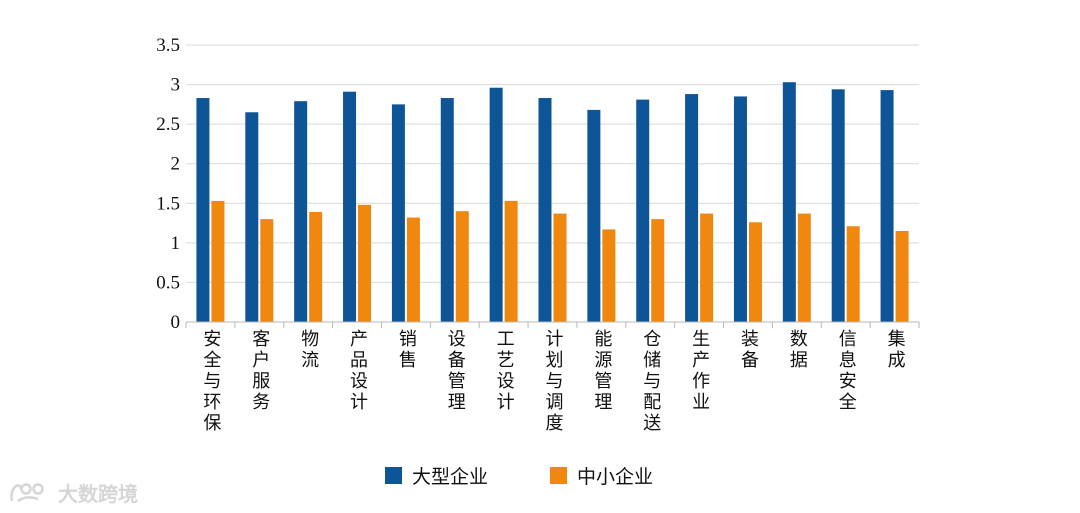 This screenshot has width=1080, height=513. I want to click on category-label: 仓储与配送, so click(652, 381).